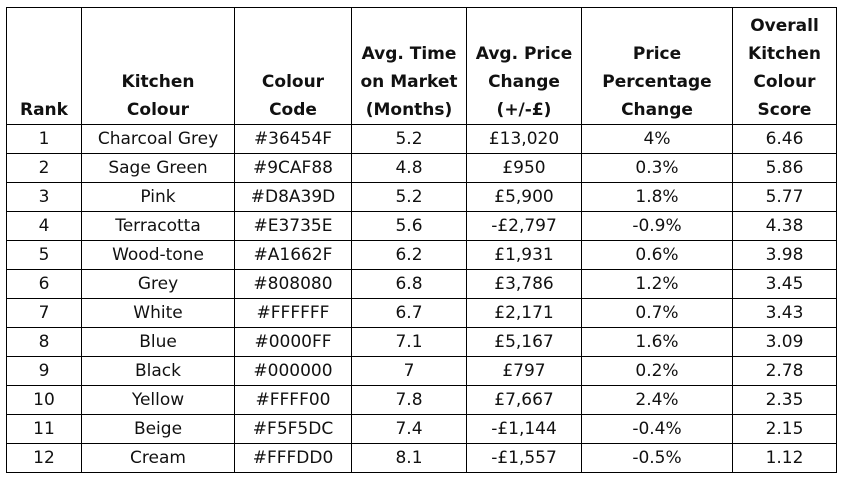 This screenshot has height=493, width=847. I want to click on table-row: 10 Yellow #FFFF00 7.8 £7,667 2.4% 2.35, so click(421, 400).